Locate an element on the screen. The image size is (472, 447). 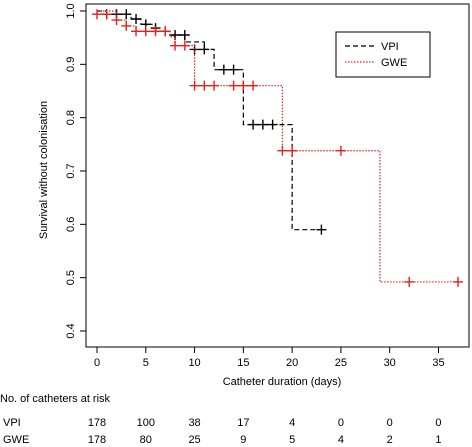
y-tick-label-5: 0.9 is located at coordinates (71, 64).